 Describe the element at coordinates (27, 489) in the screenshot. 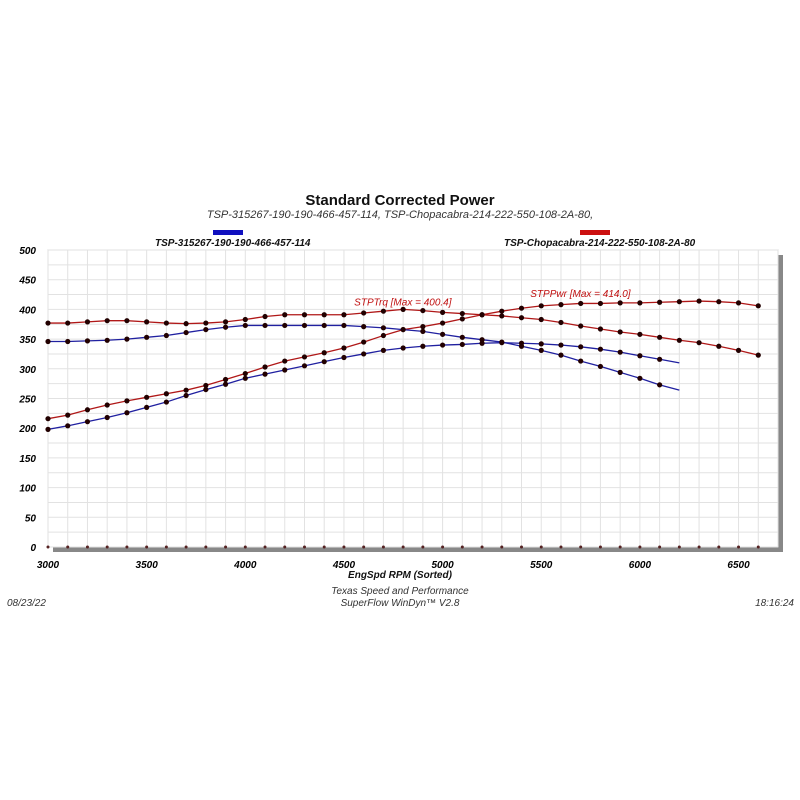

I see `y-tick-label: 100` at that location.